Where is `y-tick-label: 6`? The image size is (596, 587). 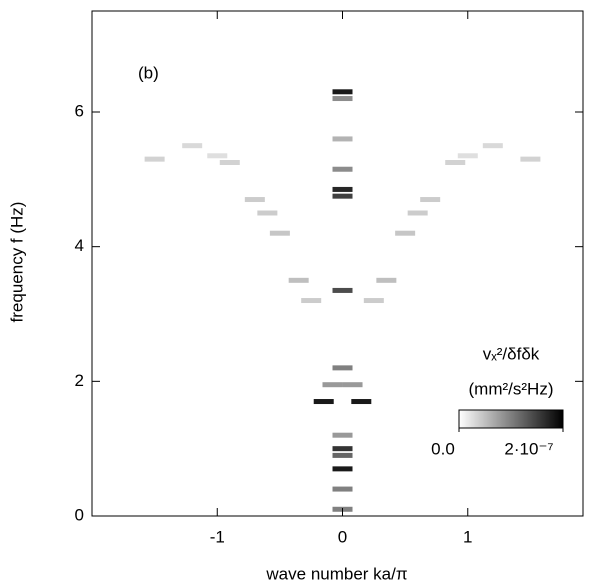
y-tick-label: 6 is located at coordinates (79, 110).